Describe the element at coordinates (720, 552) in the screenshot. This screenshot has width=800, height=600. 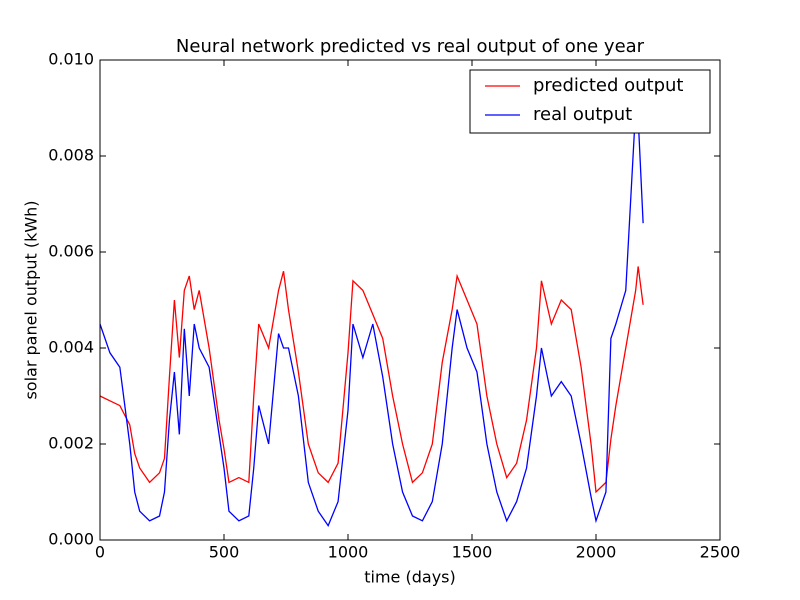
I see `x-tick-label: 2500` at that location.